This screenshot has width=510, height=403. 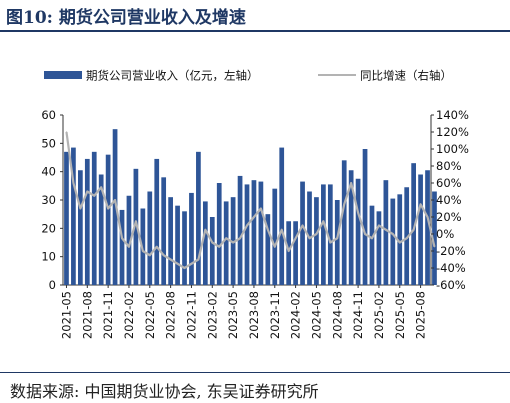 What do you see at coordinates (48, 143) in the screenshot?
I see `left-tick-label: 50` at bounding box center [48, 143].